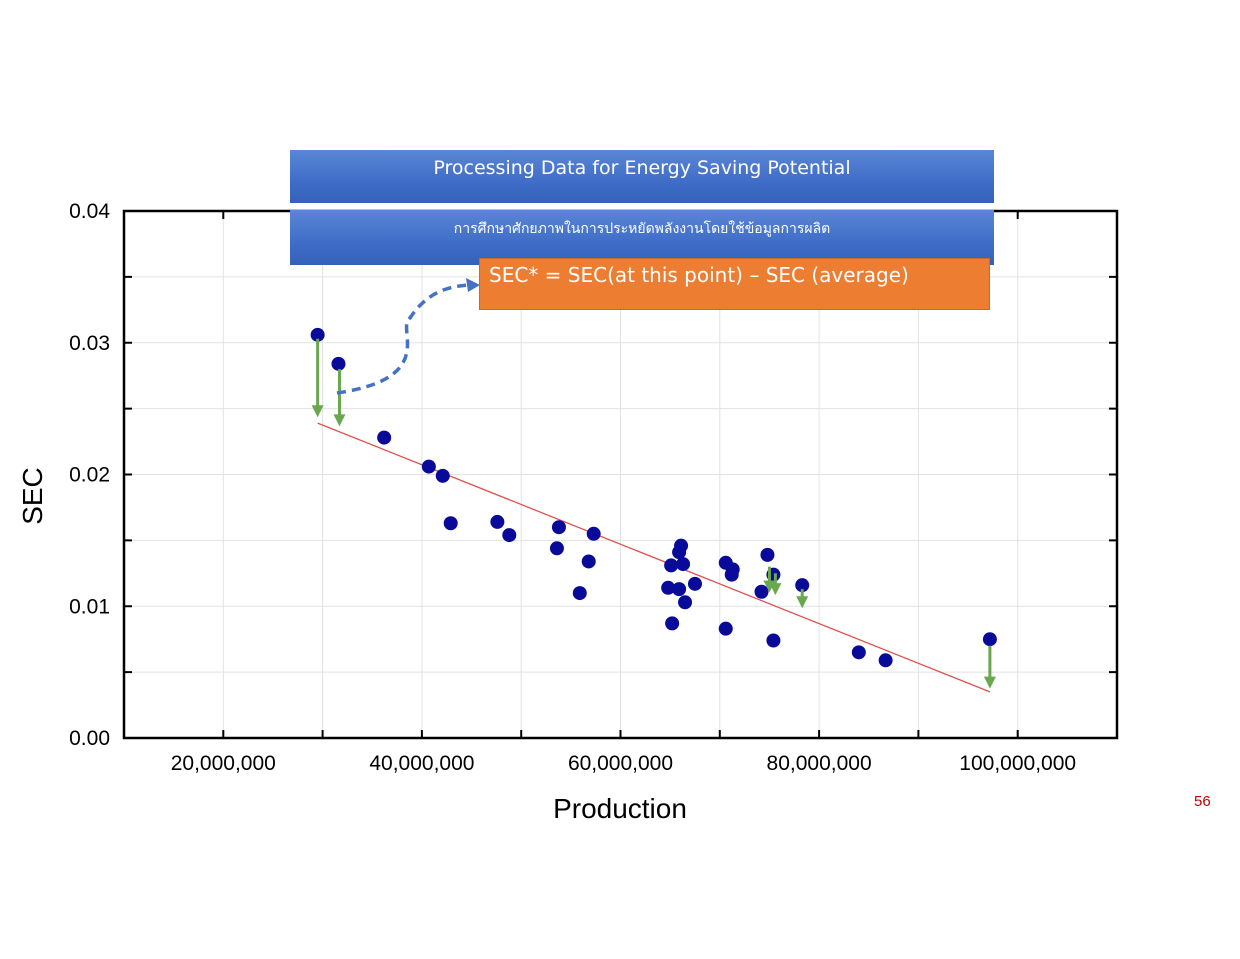 The height and width of the screenshot is (959, 1240). Describe the element at coordinates (1202, 801) in the screenshot. I see `page-number: 56` at that location.